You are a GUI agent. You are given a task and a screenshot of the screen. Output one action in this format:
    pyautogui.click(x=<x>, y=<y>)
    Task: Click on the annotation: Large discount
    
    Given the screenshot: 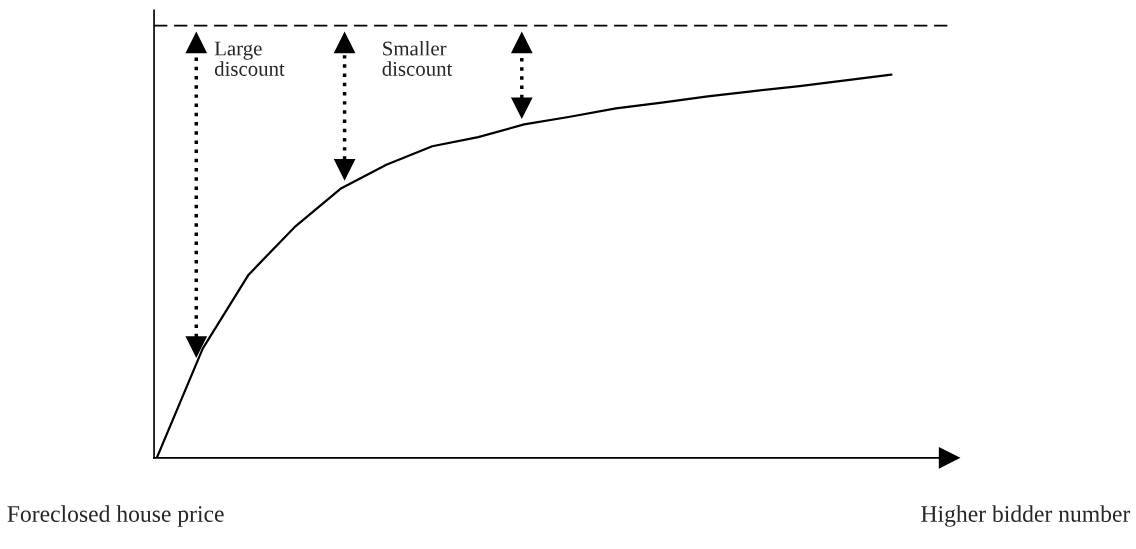 What is the action you would take?
    pyautogui.click(x=249, y=58)
    